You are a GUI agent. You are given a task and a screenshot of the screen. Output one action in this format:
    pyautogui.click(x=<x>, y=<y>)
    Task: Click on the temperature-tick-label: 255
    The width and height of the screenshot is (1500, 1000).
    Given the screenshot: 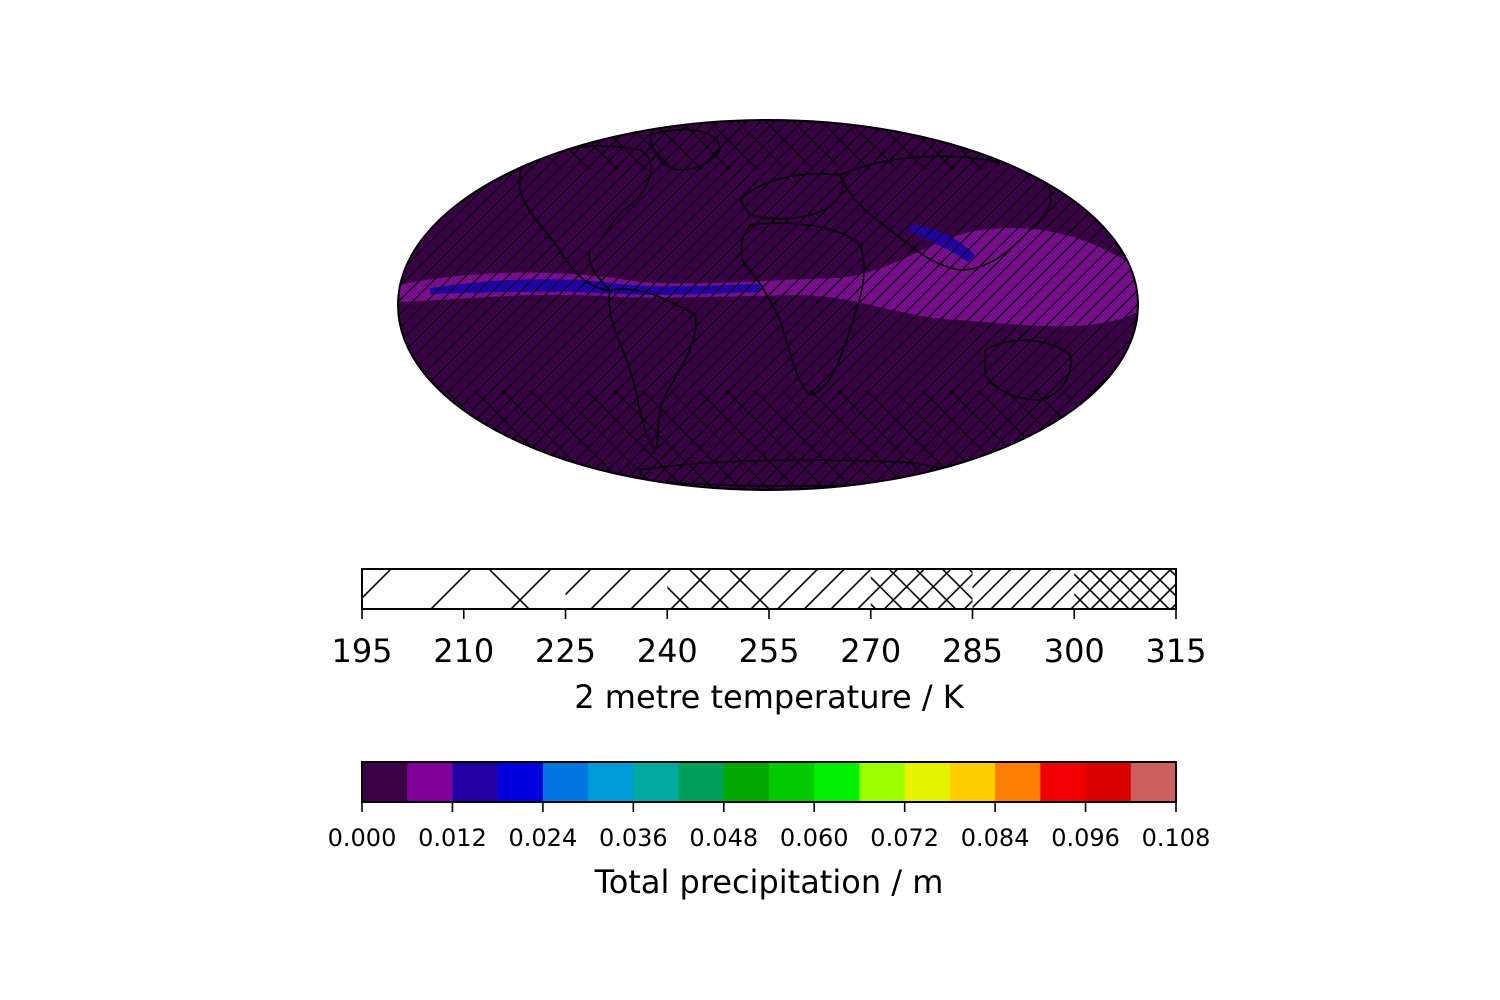 What is the action you would take?
    pyautogui.click(x=768, y=651)
    